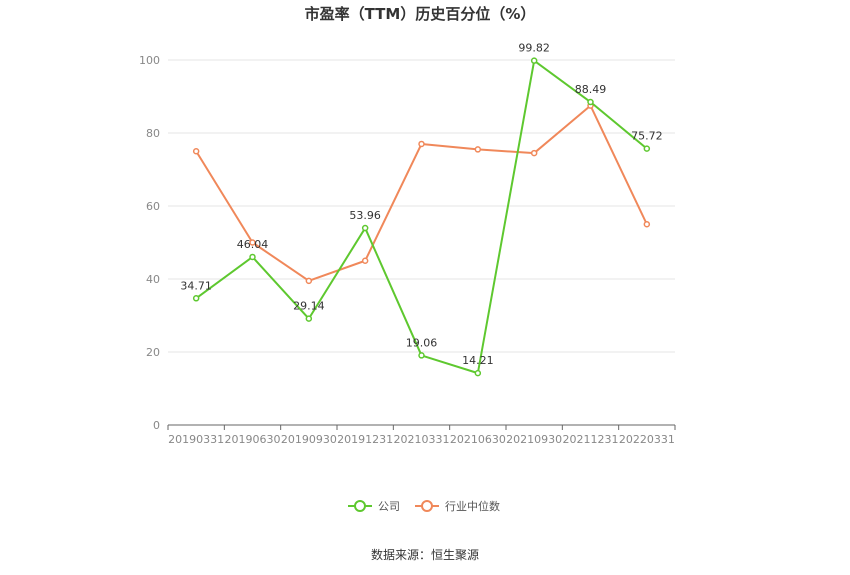 This screenshot has height=575, width=850. What do you see at coordinates (149, 60) in the screenshot?
I see `y-tick-label: 100` at bounding box center [149, 60].